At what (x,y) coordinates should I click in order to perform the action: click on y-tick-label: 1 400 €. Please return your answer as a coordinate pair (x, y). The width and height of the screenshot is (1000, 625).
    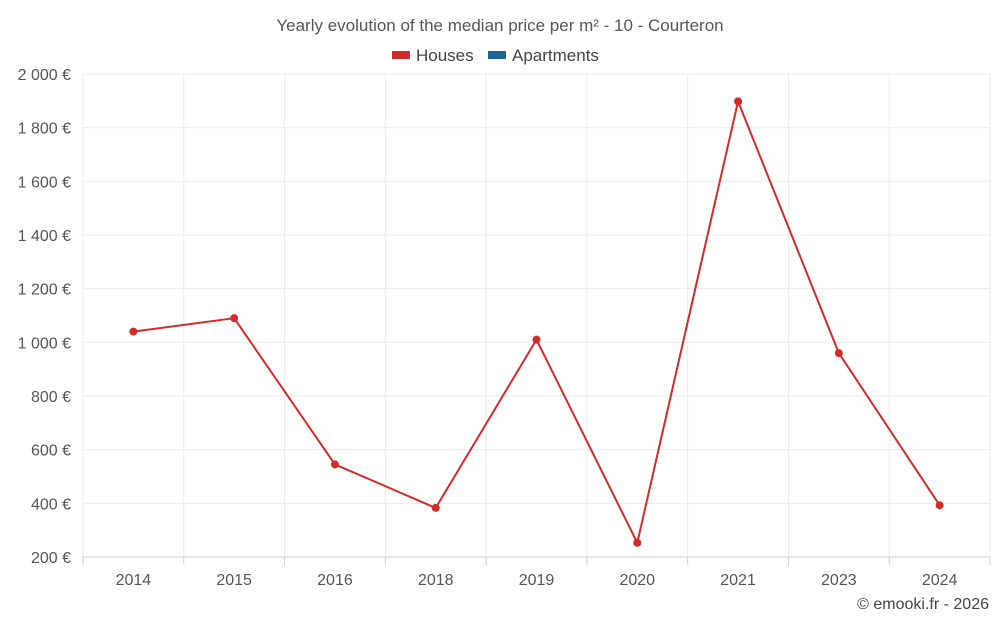
    Looking at the image, I should click on (44, 236).